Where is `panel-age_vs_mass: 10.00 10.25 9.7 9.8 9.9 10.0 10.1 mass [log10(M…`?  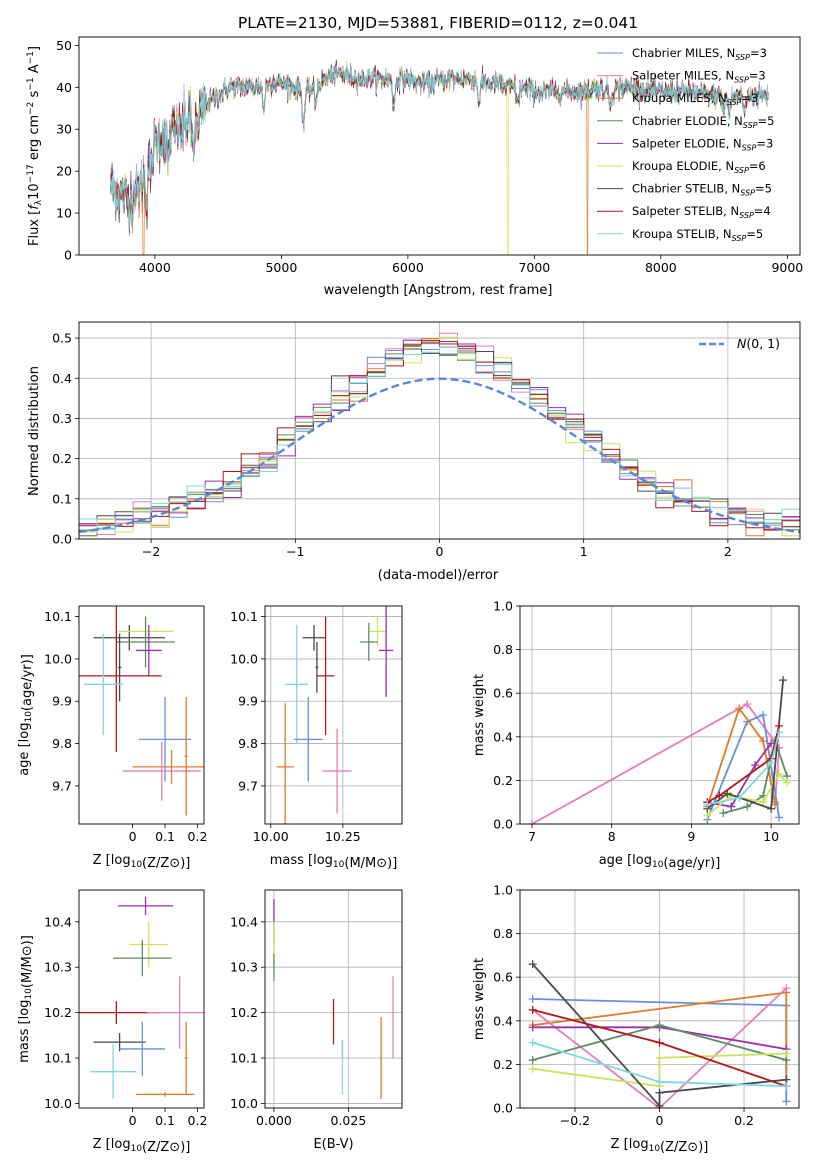 panel-age_vs_mass: 10.00 10.25 9.7 9.8 9.9 10.0 10.1 mass [log10(M… is located at coordinates (316, 738).